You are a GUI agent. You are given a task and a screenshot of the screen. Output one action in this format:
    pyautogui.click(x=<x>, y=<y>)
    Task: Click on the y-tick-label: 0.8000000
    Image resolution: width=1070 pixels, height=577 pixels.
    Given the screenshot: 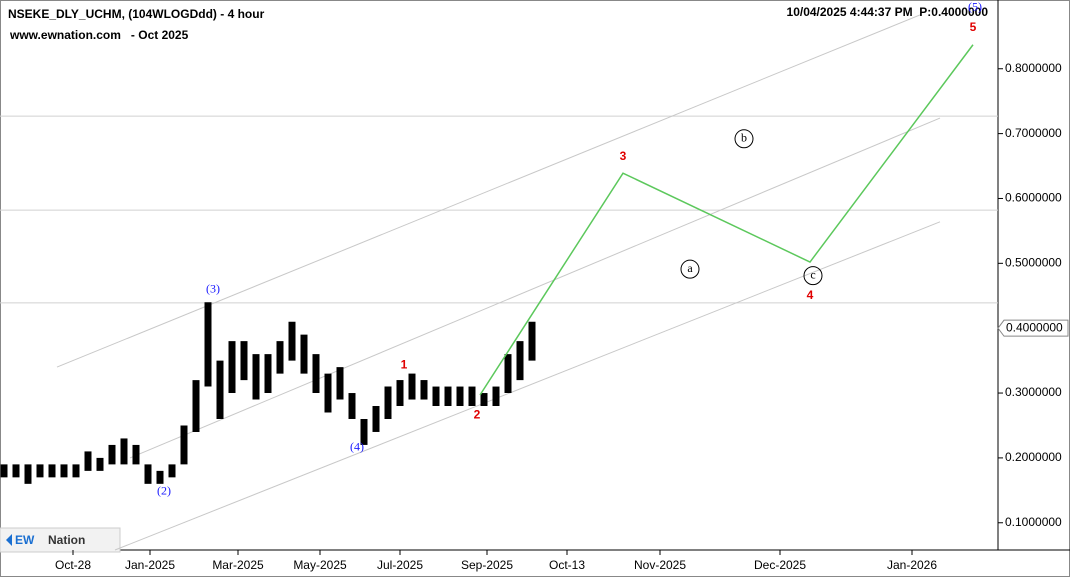 What is the action you would take?
    pyautogui.click(x=1033, y=68)
    